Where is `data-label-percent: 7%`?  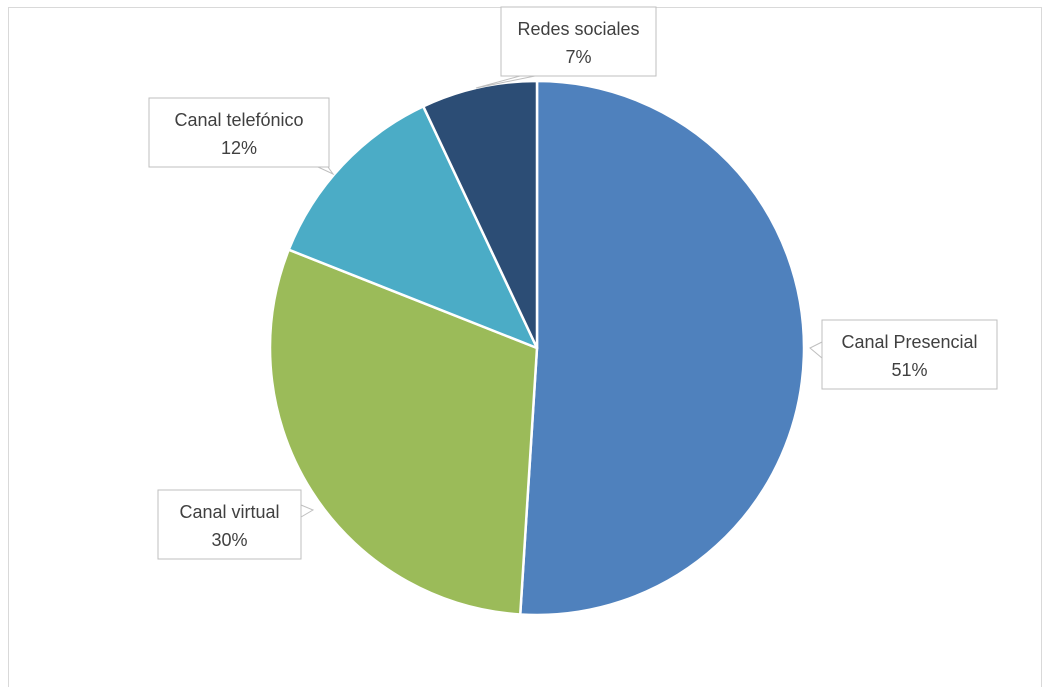
data-label-percent: 7% is located at coordinates (578, 57).